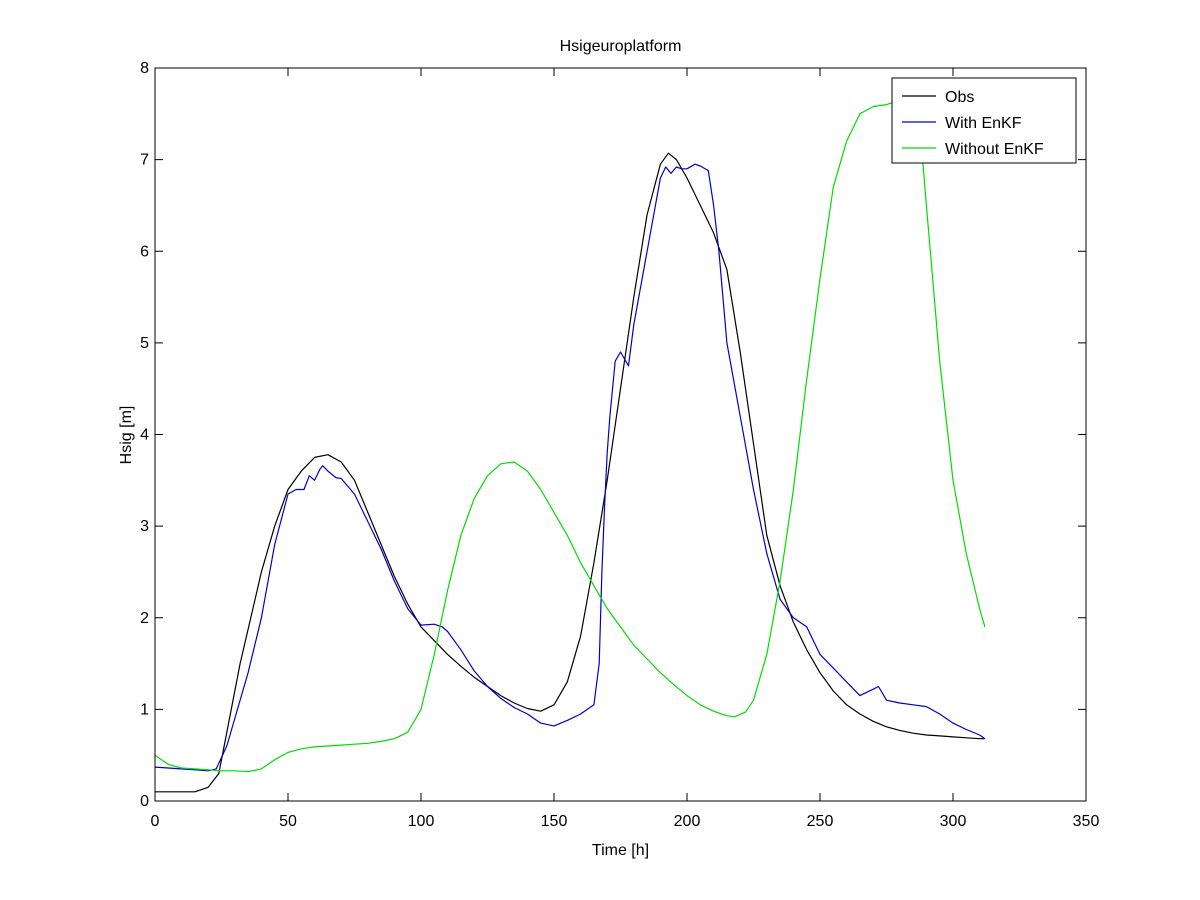 The width and height of the screenshot is (1200, 900). Describe the element at coordinates (144, 435) in the screenshot. I see `y-tick-label: 4` at that location.